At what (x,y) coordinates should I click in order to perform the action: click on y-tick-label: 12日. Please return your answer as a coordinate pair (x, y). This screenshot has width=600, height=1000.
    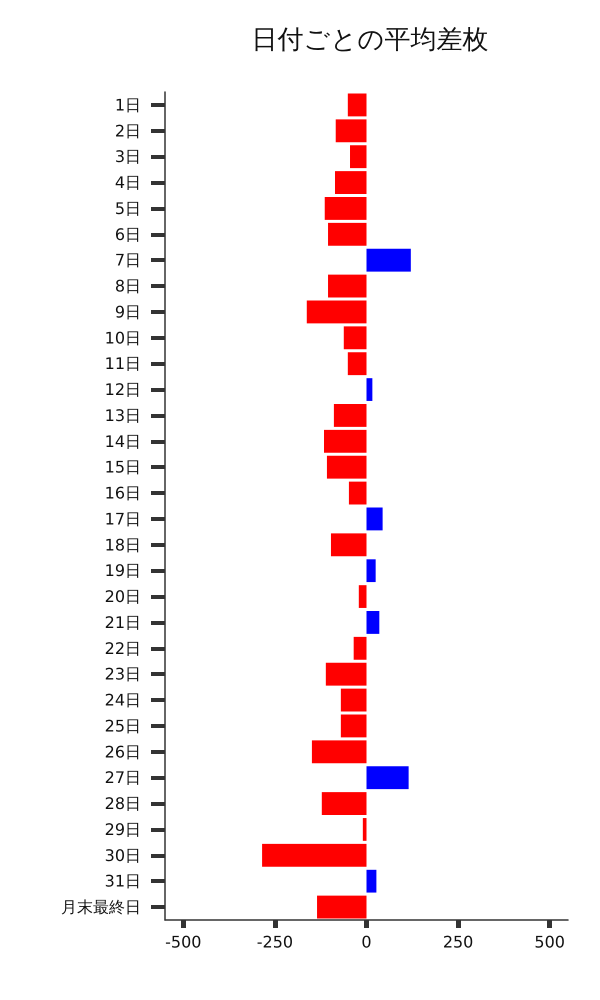
    Looking at the image, I should click on (122, 390).